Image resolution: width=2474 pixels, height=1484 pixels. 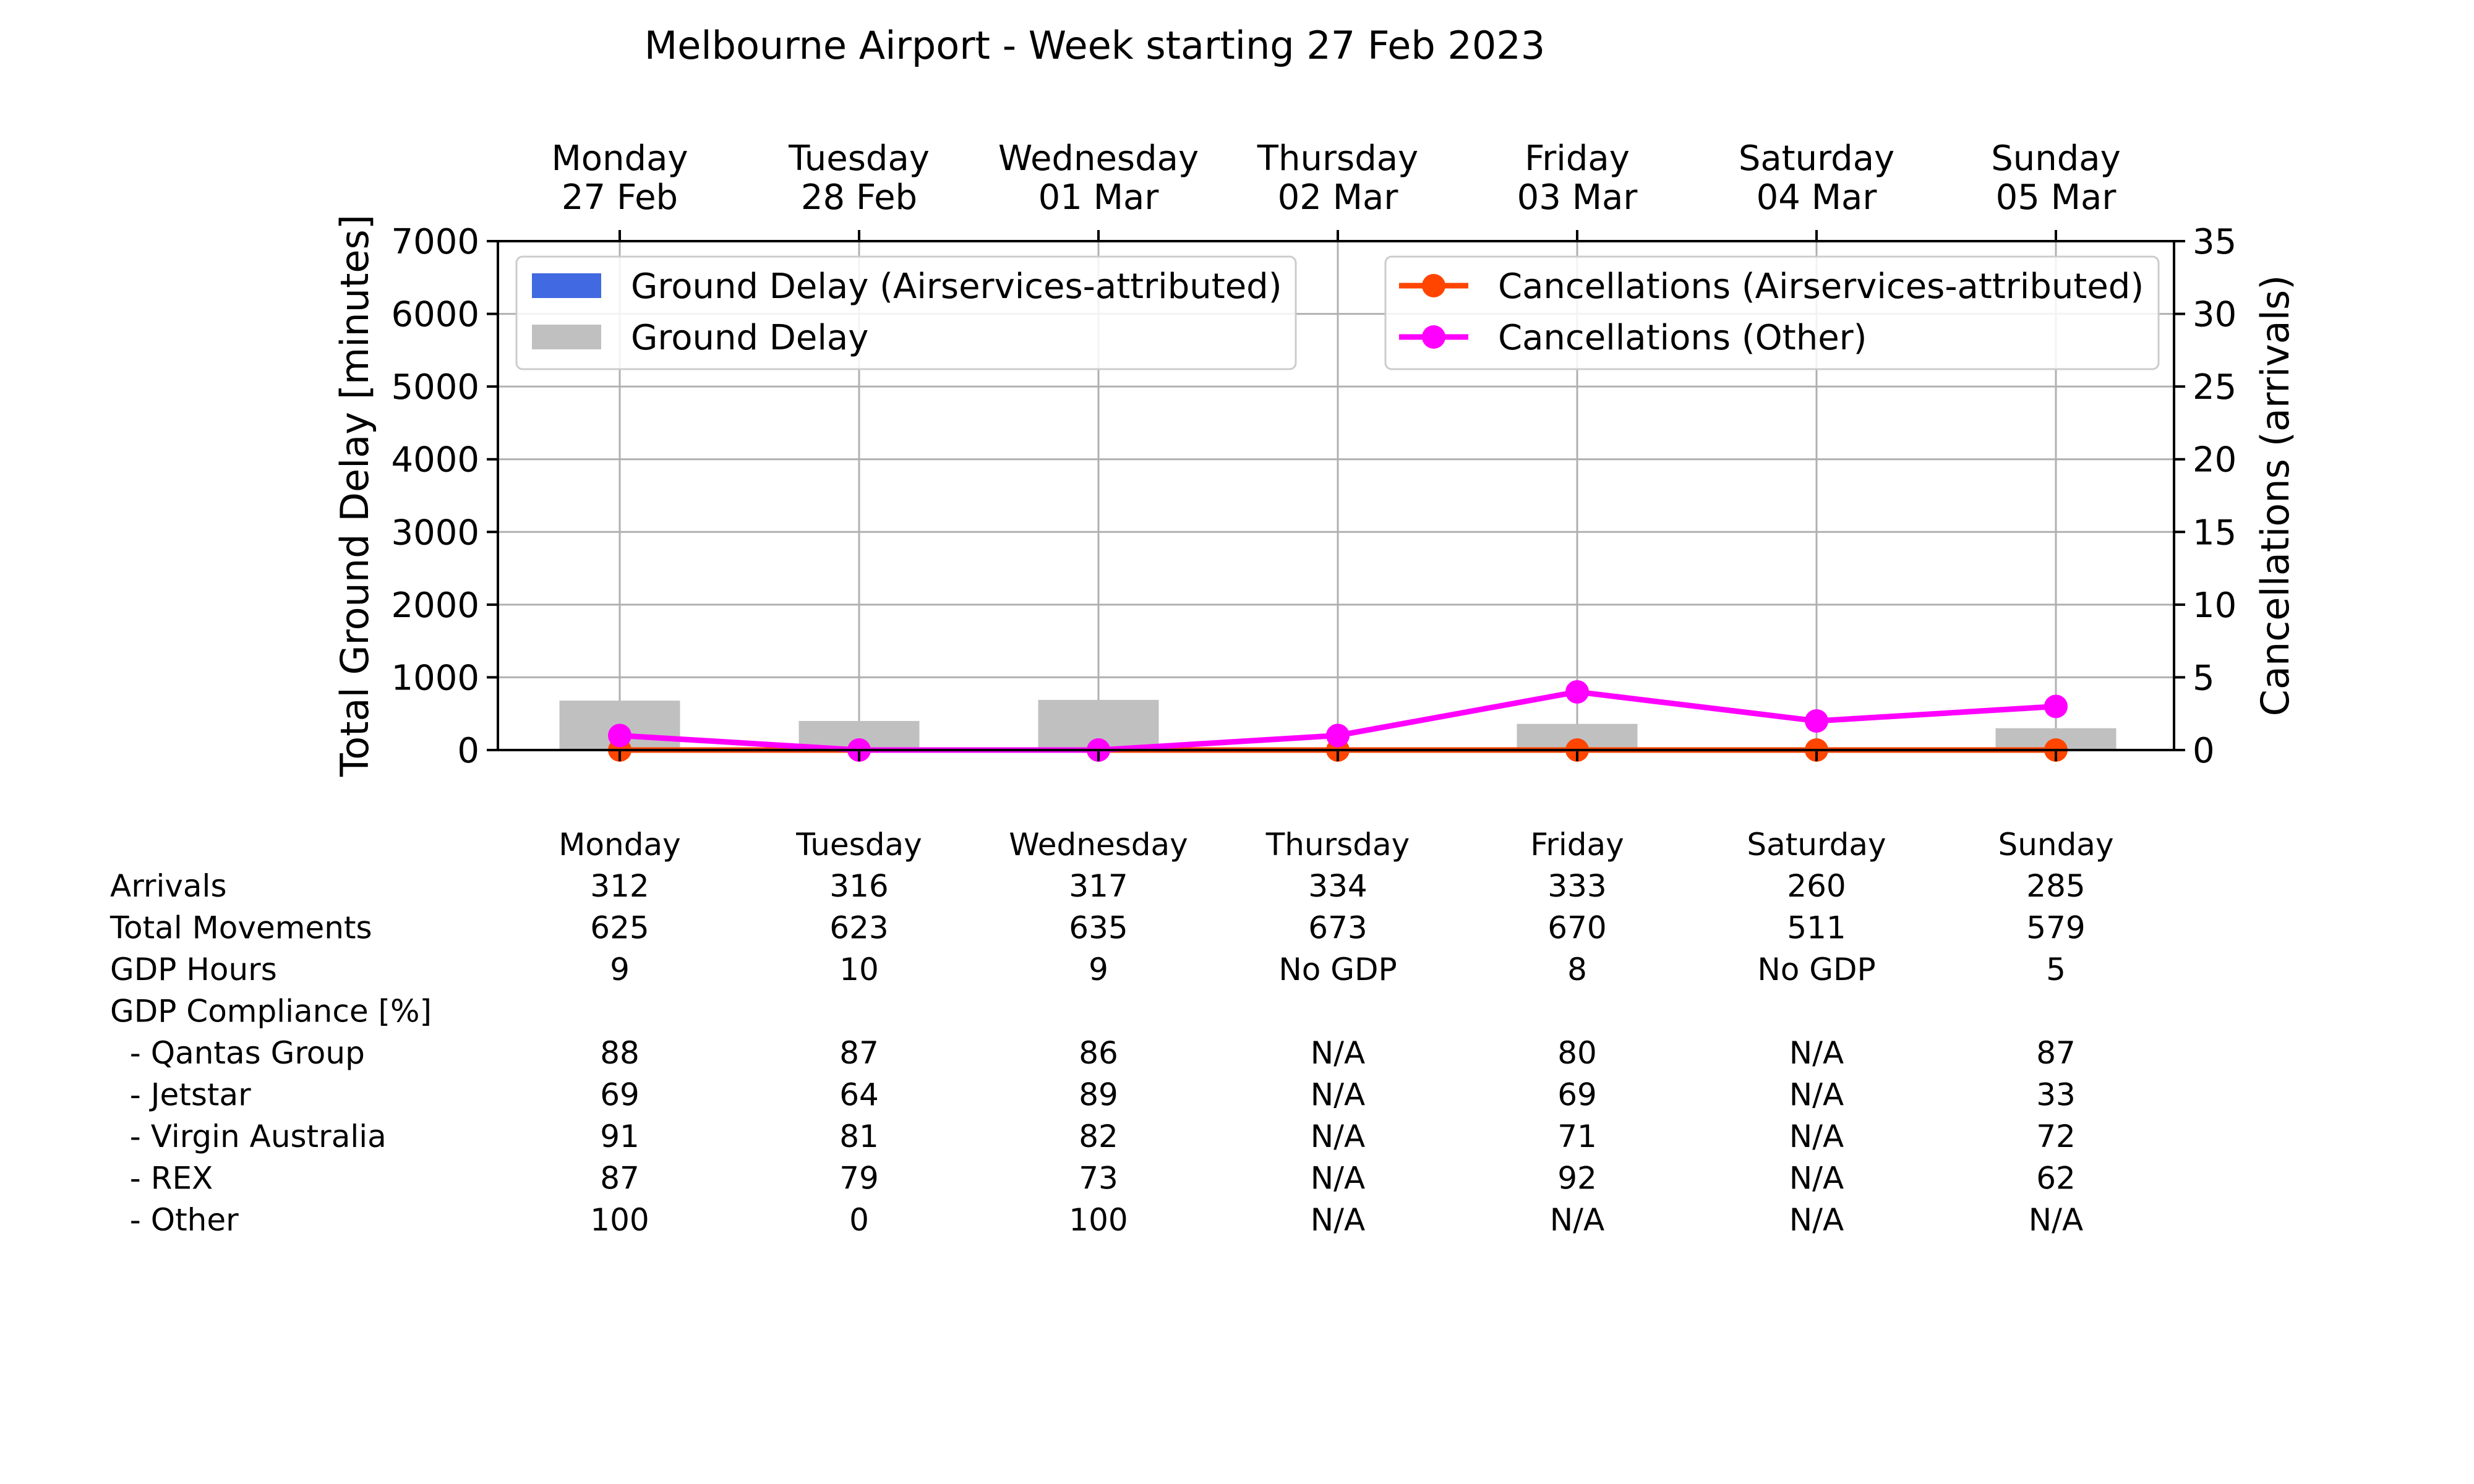 What do you see at coordinates (1098, 1136) in the screenshot?
I see `table-cell: 82` at bounding box center [1098, 1136].